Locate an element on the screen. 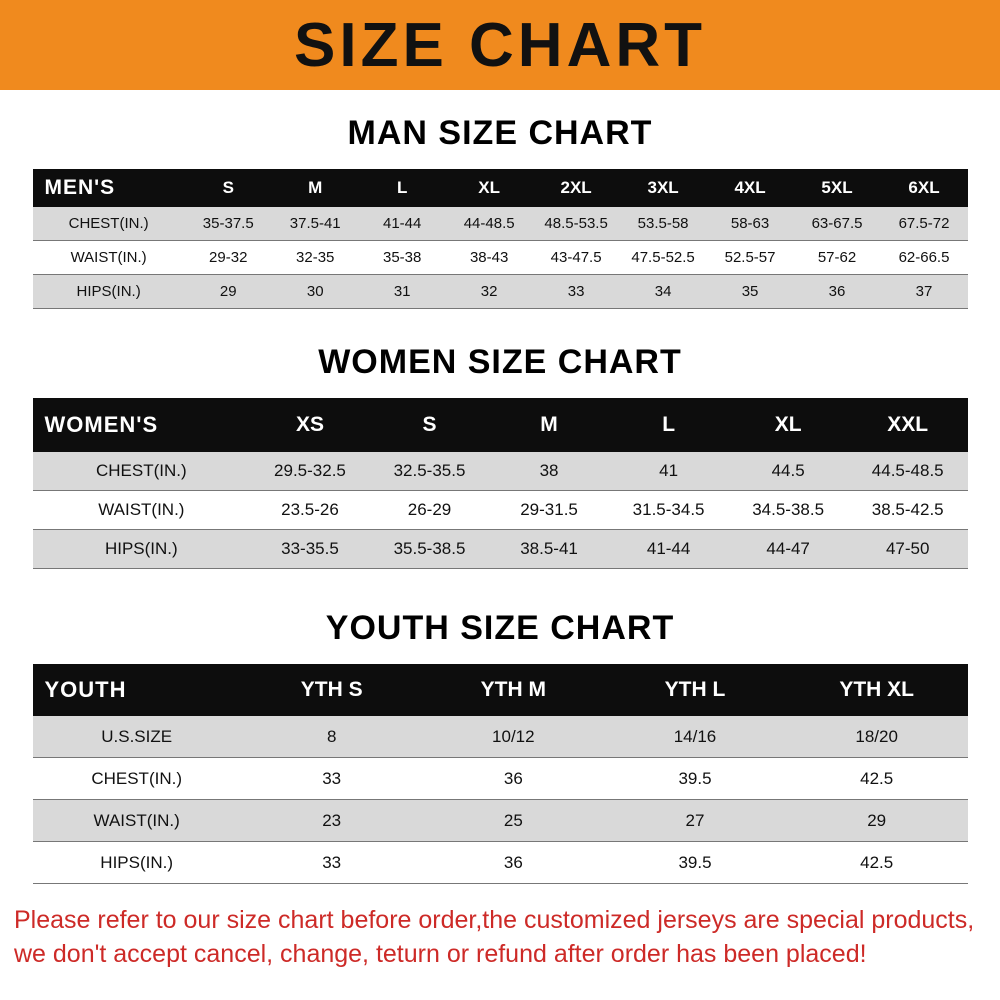 Image resolution: width=1000 pixels, height=1000 pixels. size-column-header: YTH XL is located at coordinates (876, 689).